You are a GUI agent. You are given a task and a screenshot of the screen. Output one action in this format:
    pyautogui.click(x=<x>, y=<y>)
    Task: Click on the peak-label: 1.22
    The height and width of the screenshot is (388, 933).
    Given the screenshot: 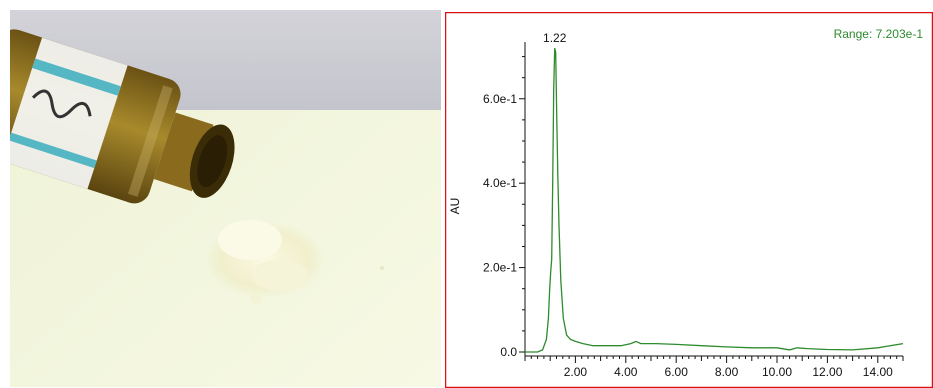 What is the action you would take?
    pyautogui.click(x=555, y=38)
    